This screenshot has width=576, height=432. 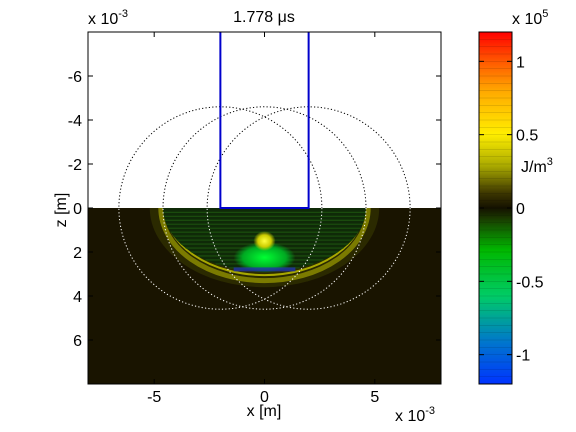 I want to click on colorbar-label-base: J/m, so click(x=534, y=167).